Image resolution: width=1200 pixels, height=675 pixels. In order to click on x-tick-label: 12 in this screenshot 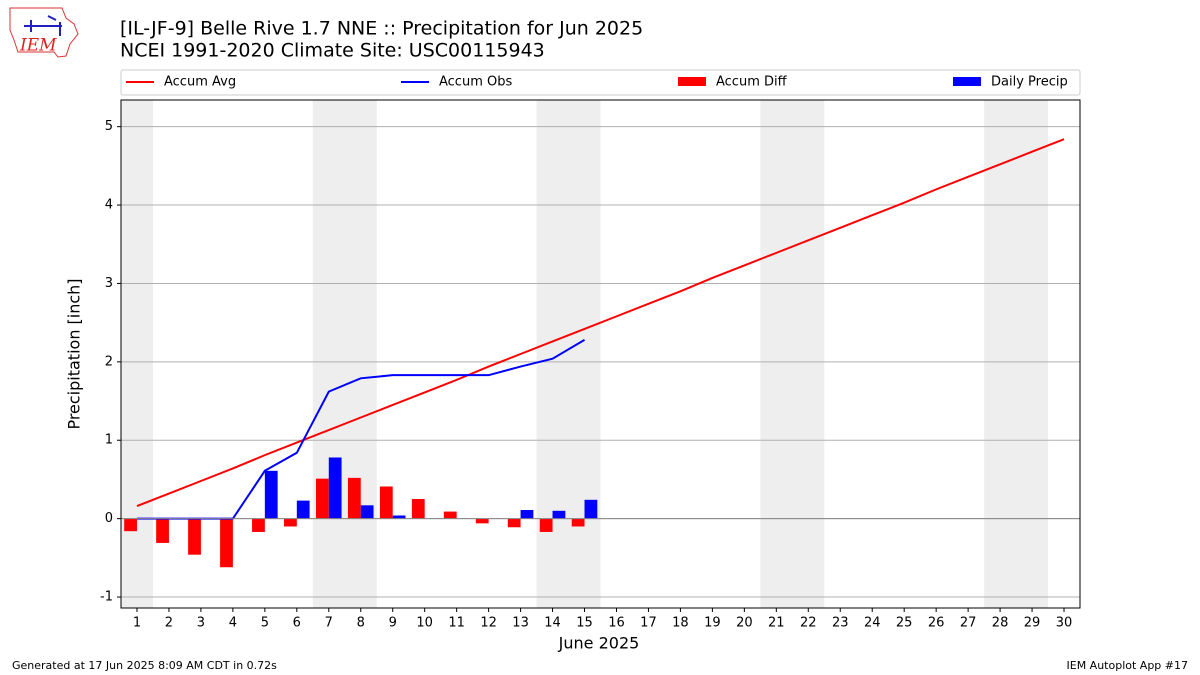, I will do `click(488, 623)`.